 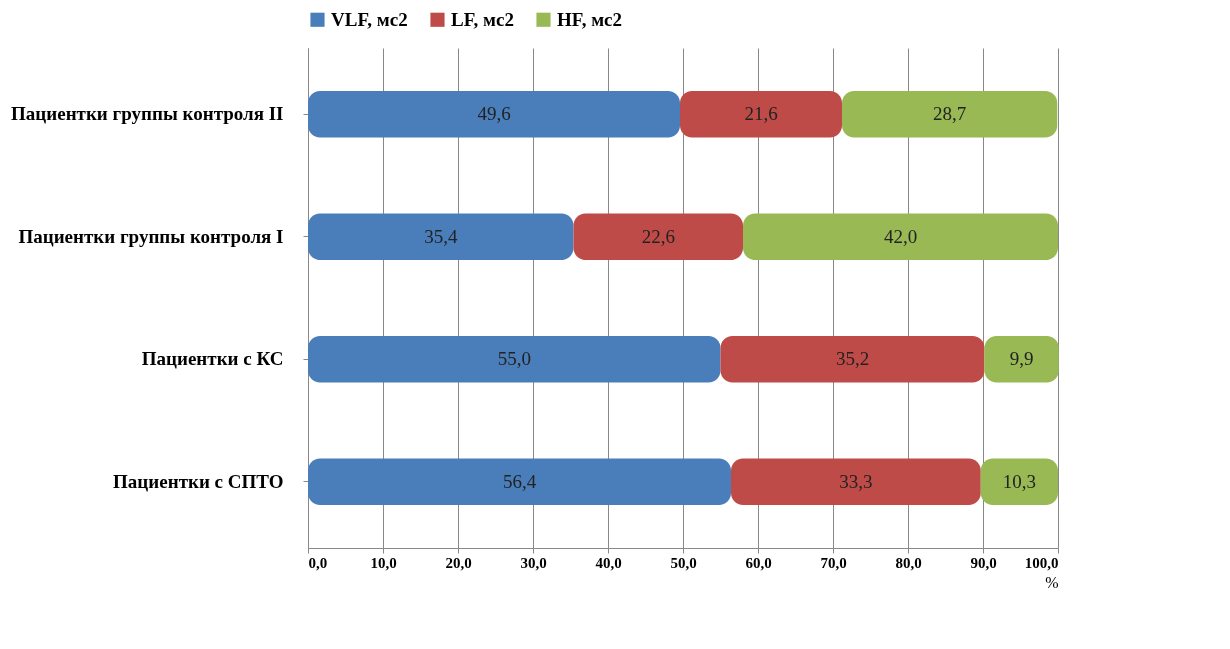 What do you see at coordinates (683, 562) in the screenshot?
I see `x-tick-label: 50,0` at bounding box center [683, 562].